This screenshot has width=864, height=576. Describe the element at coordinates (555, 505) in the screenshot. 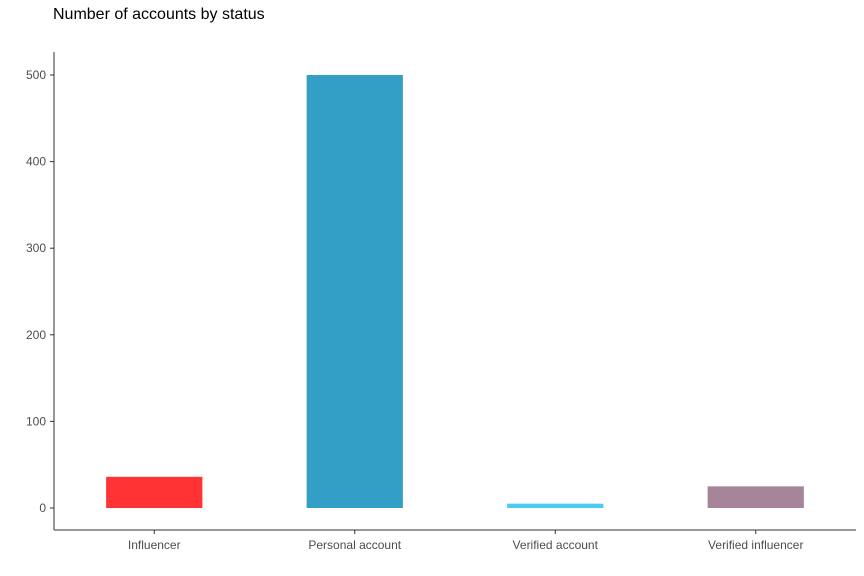

I see `bar-verified-account` at that location.